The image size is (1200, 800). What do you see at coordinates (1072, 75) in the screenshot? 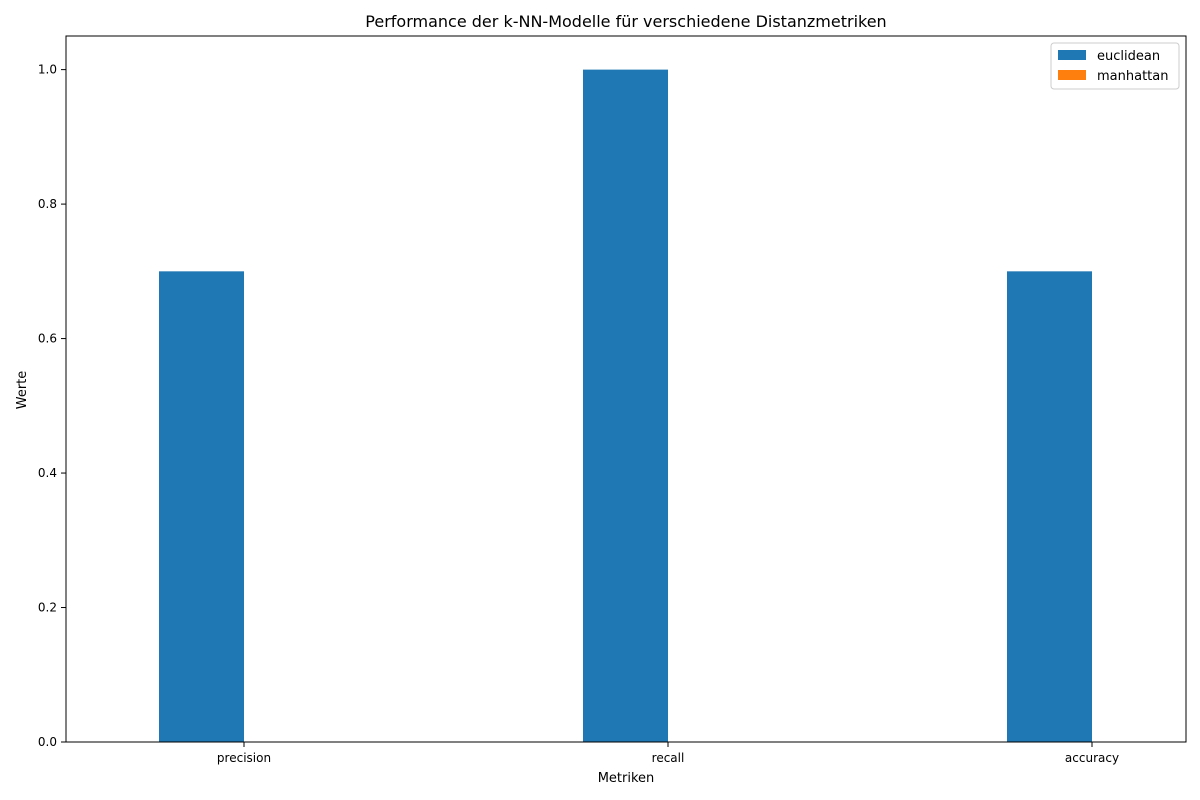
I see `legend-swatch-manhattan` at bounding box center [1072, 75].